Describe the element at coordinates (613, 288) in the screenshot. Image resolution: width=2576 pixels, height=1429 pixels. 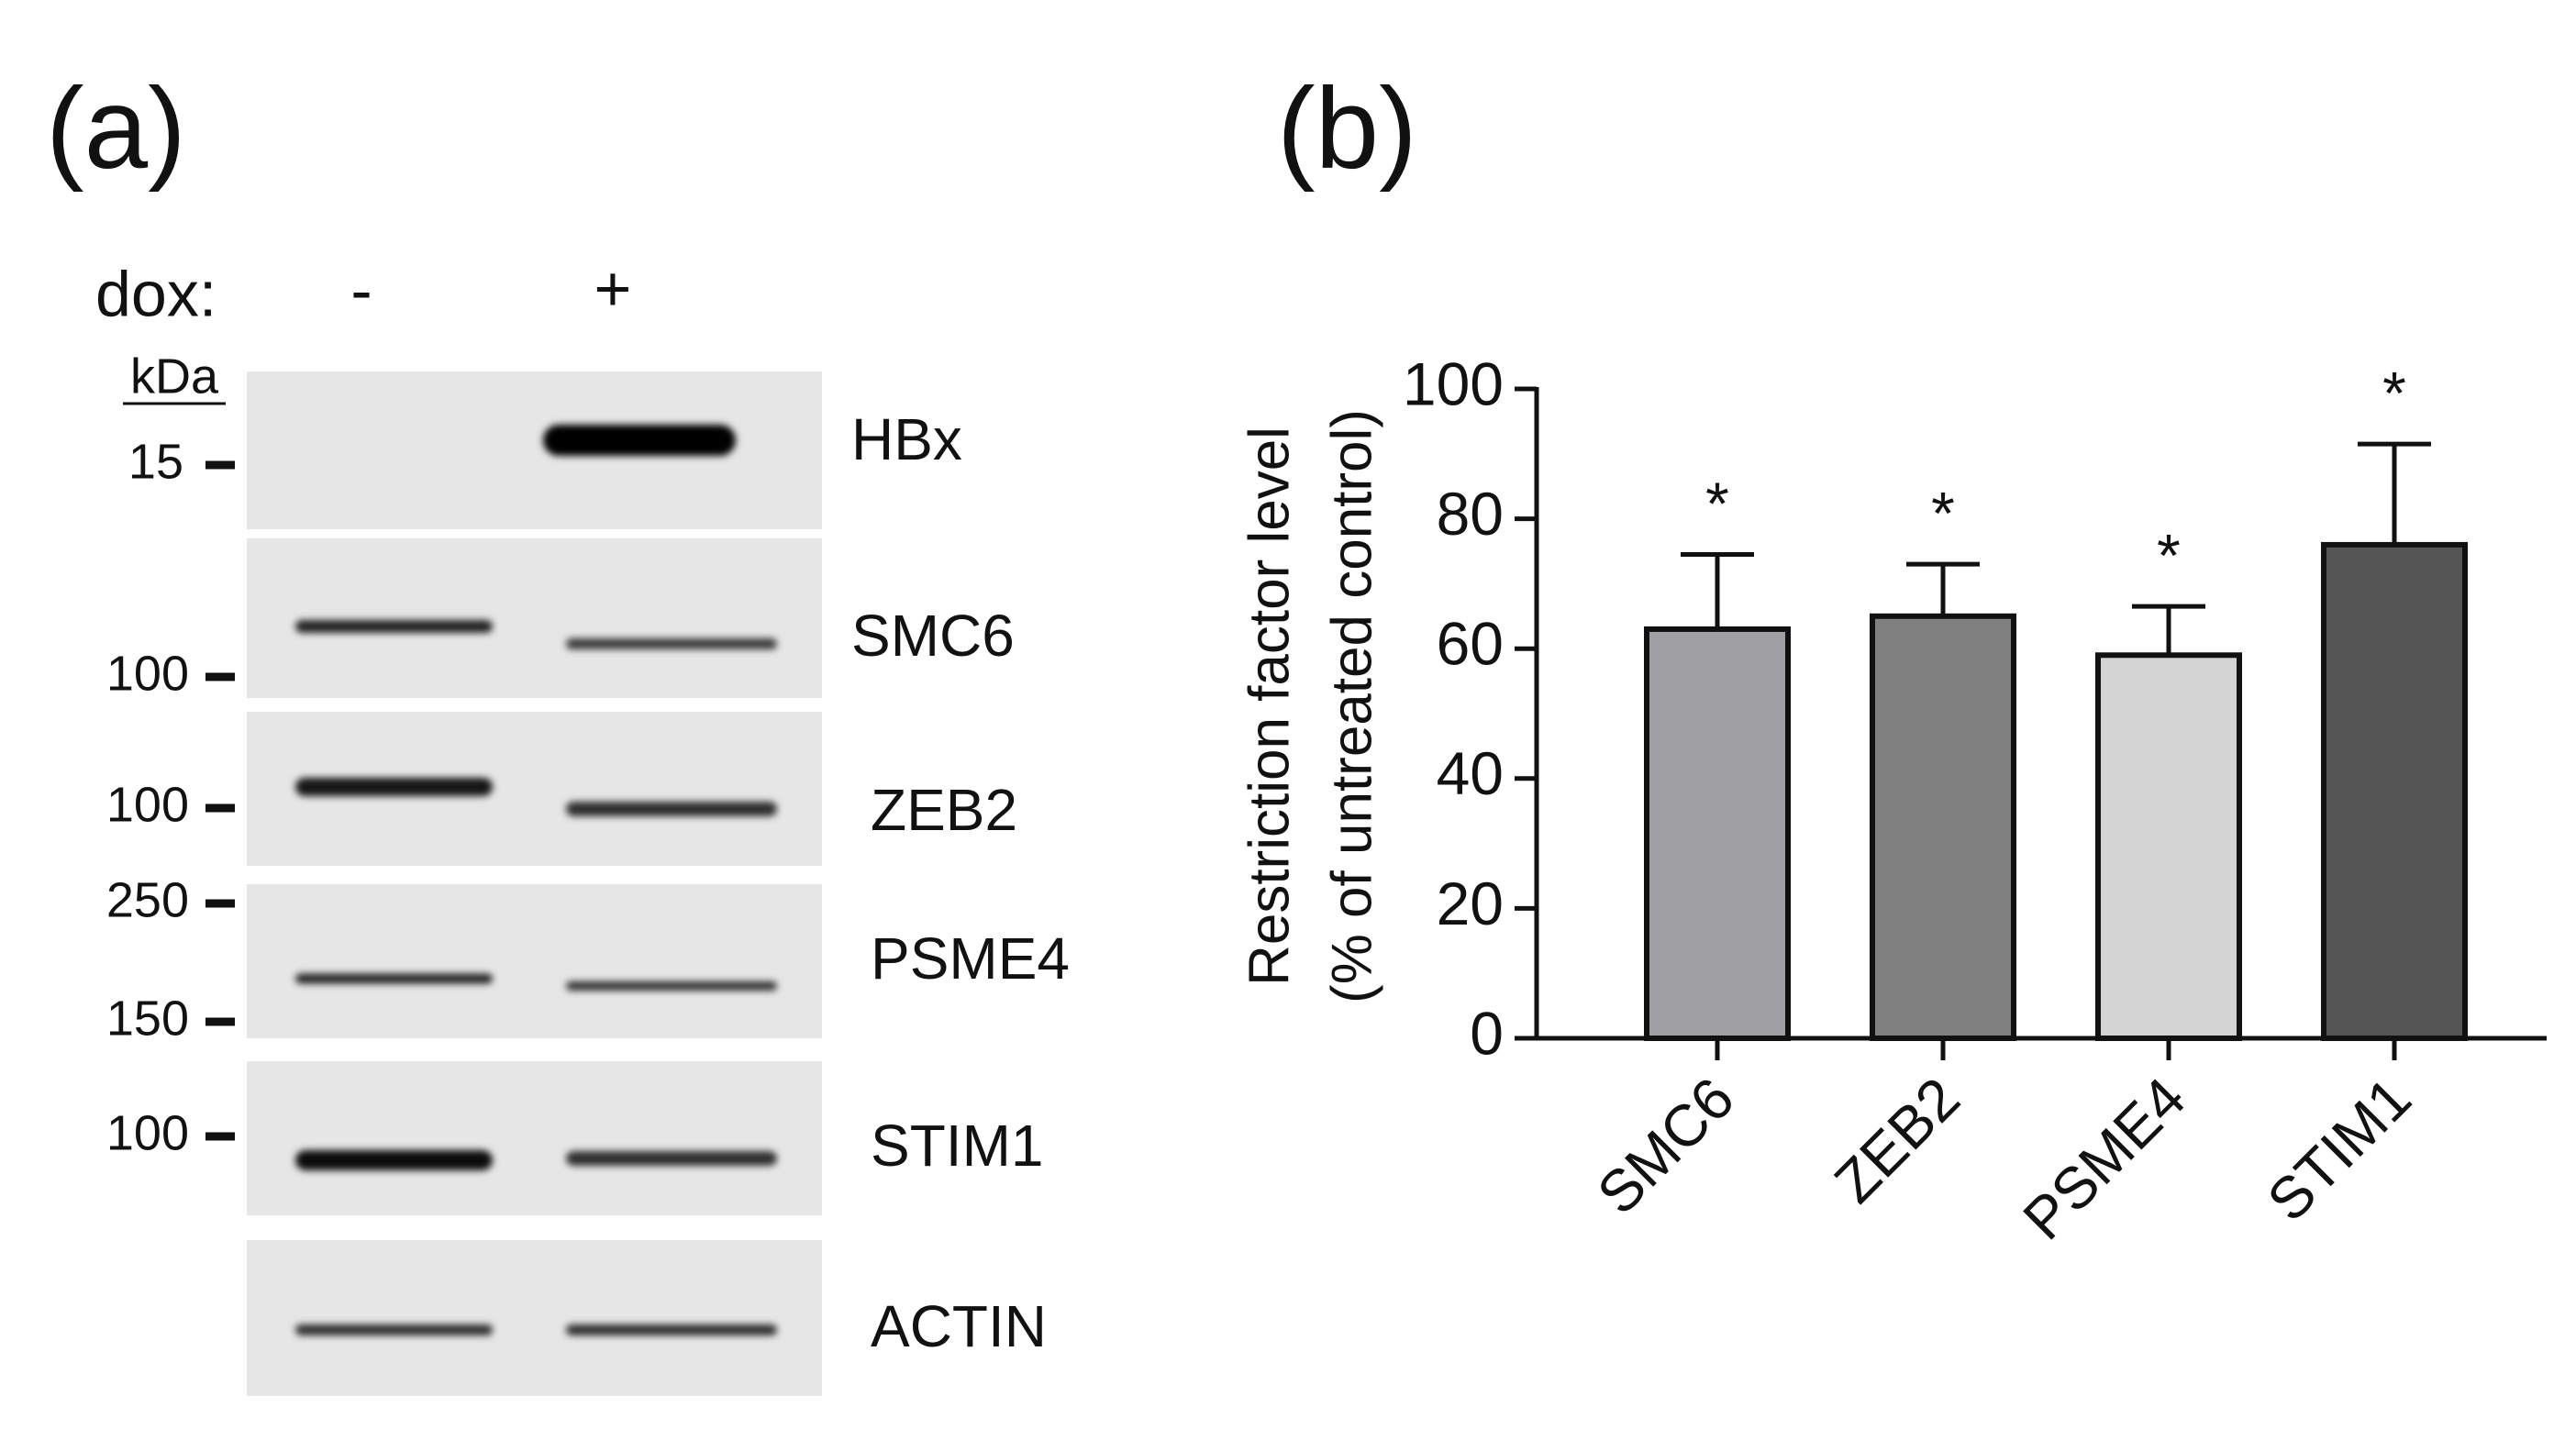
I see `lane-label: +` at that location.